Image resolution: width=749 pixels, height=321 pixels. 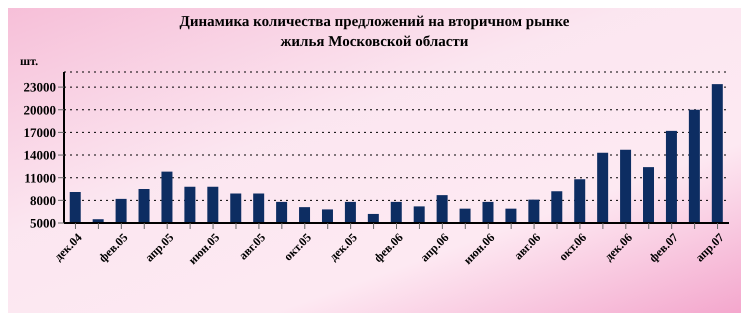 What do you see at coordinates (374, 32) in the screenshot?
I see `chart-title: Динамика количества предложений на вторичном рынке жилья Московской области` at bounding box center [374, 32].